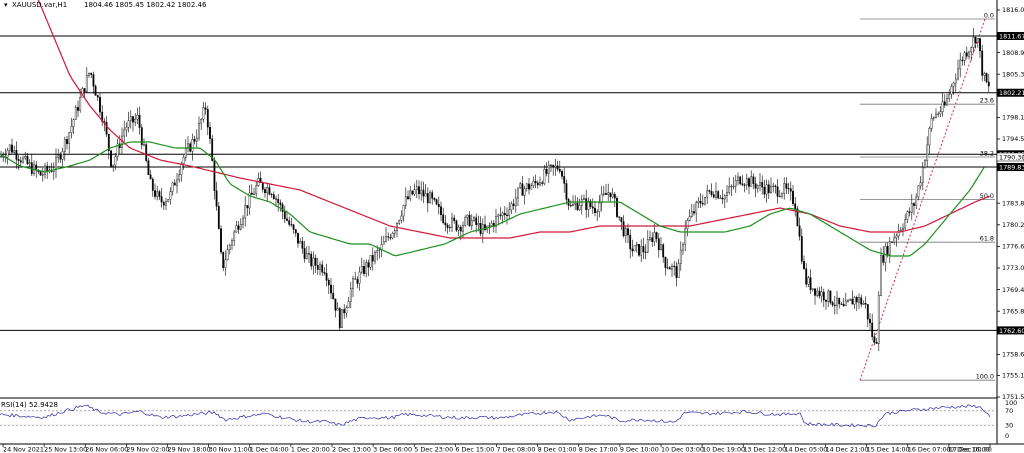 This screenshot has height=453, width=1024. I want to click on time-tick-label: 9 Dec 10:00, so click(639, 449).